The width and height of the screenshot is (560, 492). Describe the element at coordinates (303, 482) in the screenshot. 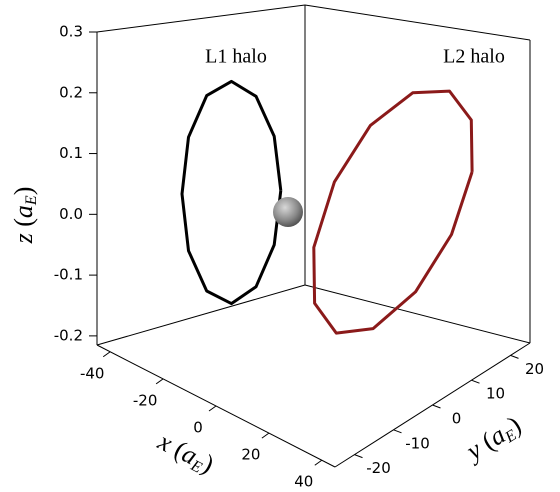

I see `x-tick-label: 40` at that location.